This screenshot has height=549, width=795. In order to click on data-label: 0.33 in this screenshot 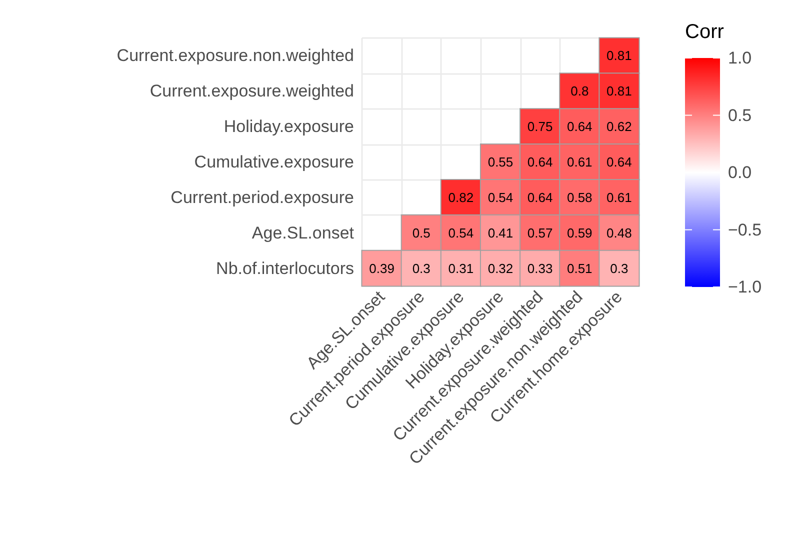, I will do `click(540, 268)`.